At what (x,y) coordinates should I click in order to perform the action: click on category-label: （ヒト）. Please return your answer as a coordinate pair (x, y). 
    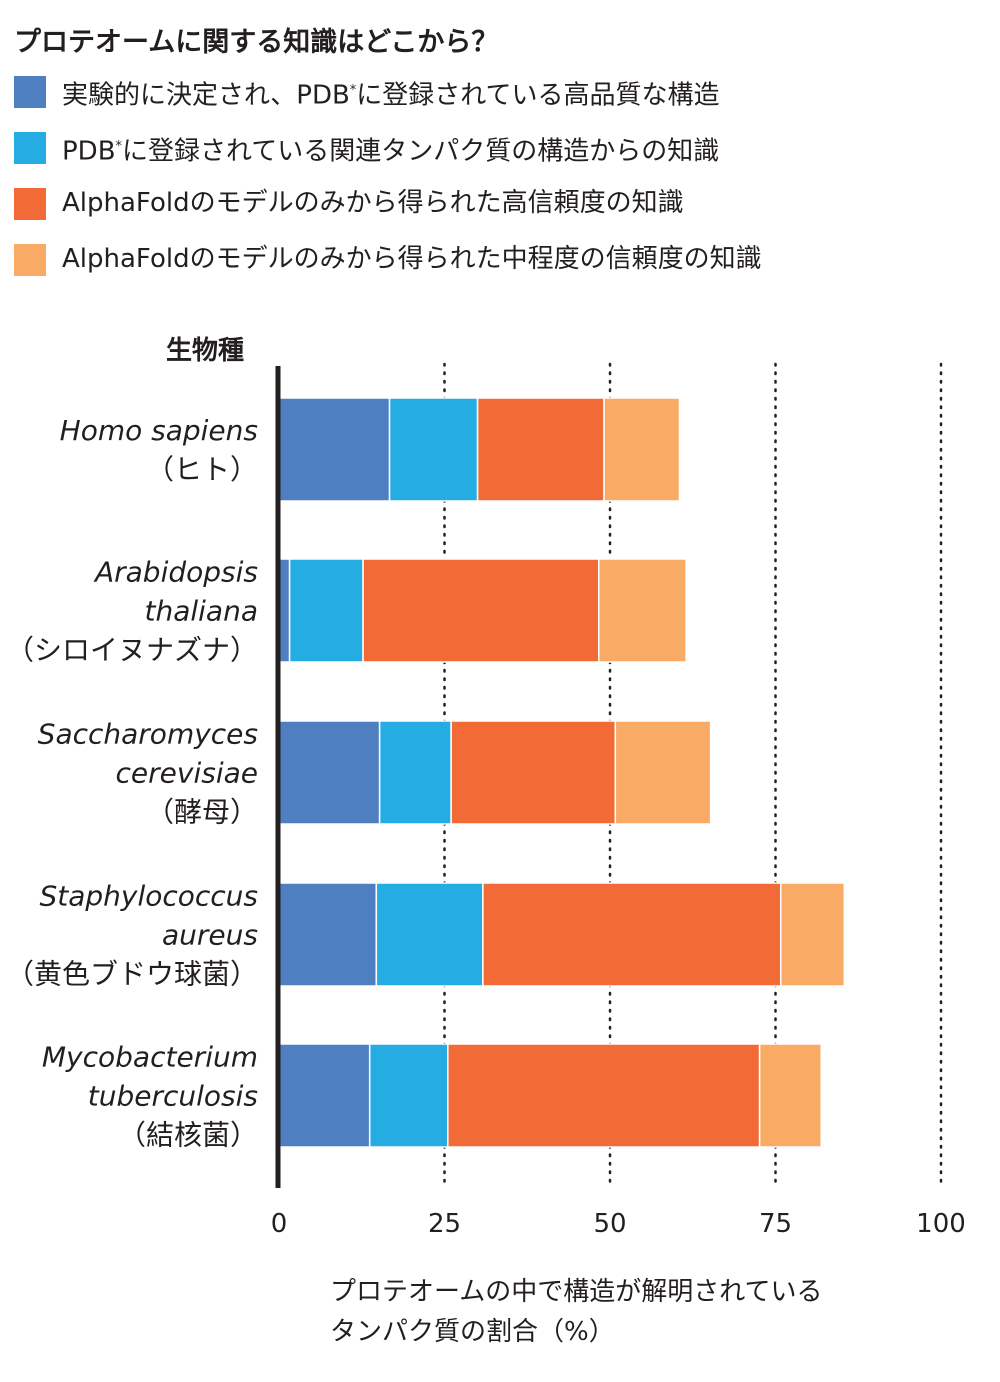
    Looking at the image, I should click on (202, 469).